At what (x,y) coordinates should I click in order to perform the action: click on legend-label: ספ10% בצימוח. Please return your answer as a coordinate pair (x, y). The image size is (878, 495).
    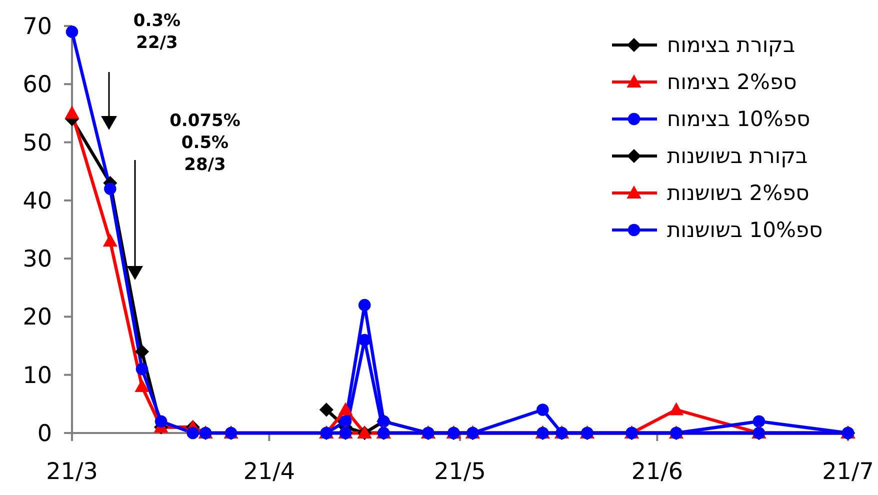
    Looking at the image, I should click on (738, 119).